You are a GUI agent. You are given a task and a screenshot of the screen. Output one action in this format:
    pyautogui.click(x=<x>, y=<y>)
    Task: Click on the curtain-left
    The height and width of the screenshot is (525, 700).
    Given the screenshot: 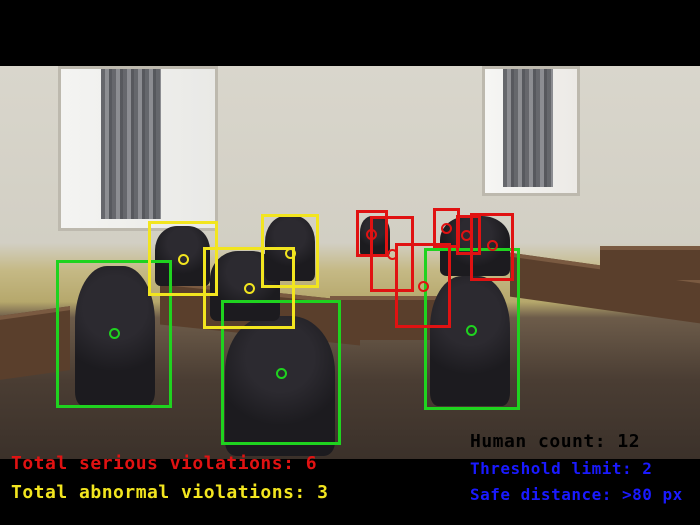 What is the action you would take?
    pyautogui.click(x=131, y=144)
    